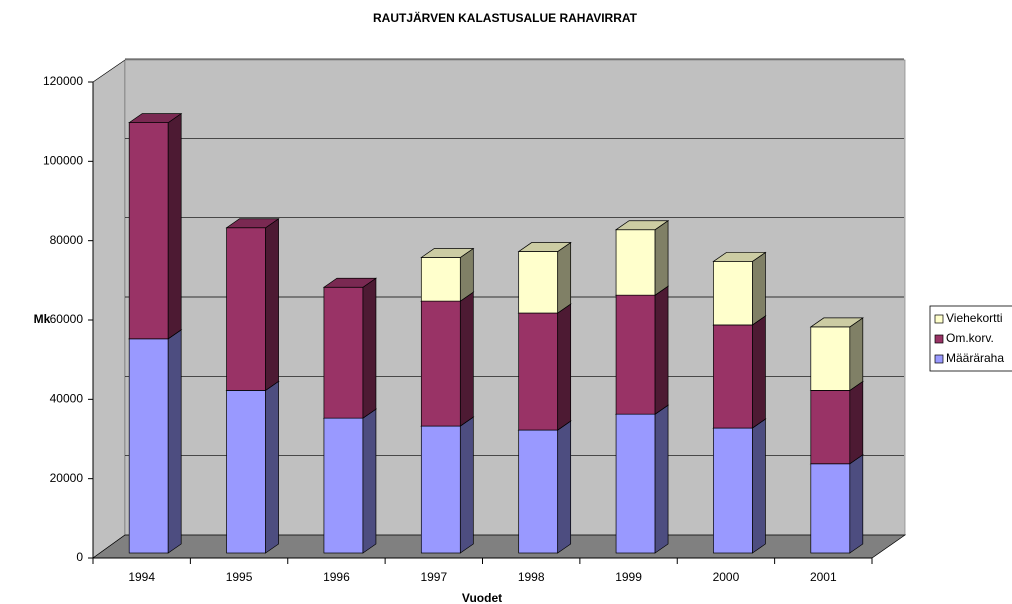 The height and width of the screenshot is (604, 1012). Describe the element at coordinates (239, 577) in the screenshot. I see `x-tick-label: 1995` at that location.